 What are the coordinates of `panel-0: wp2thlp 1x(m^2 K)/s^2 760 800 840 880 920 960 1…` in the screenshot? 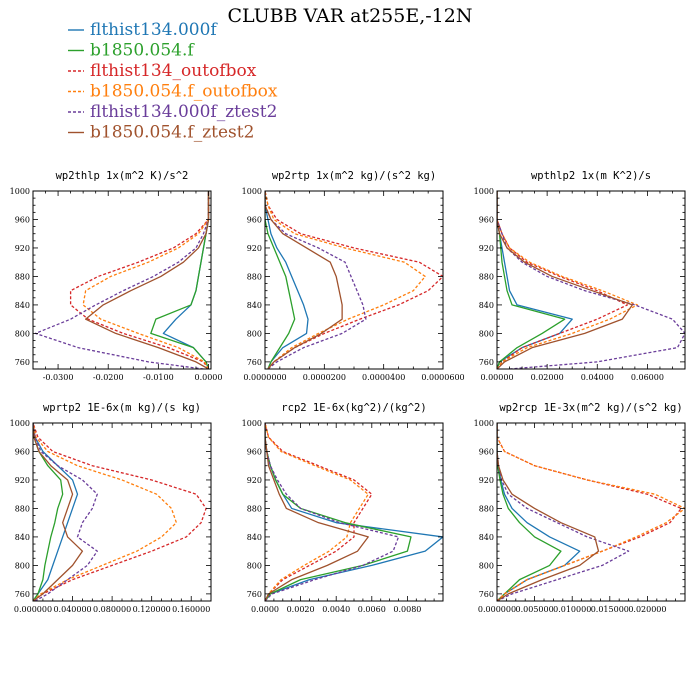 It's located at (116, 276).